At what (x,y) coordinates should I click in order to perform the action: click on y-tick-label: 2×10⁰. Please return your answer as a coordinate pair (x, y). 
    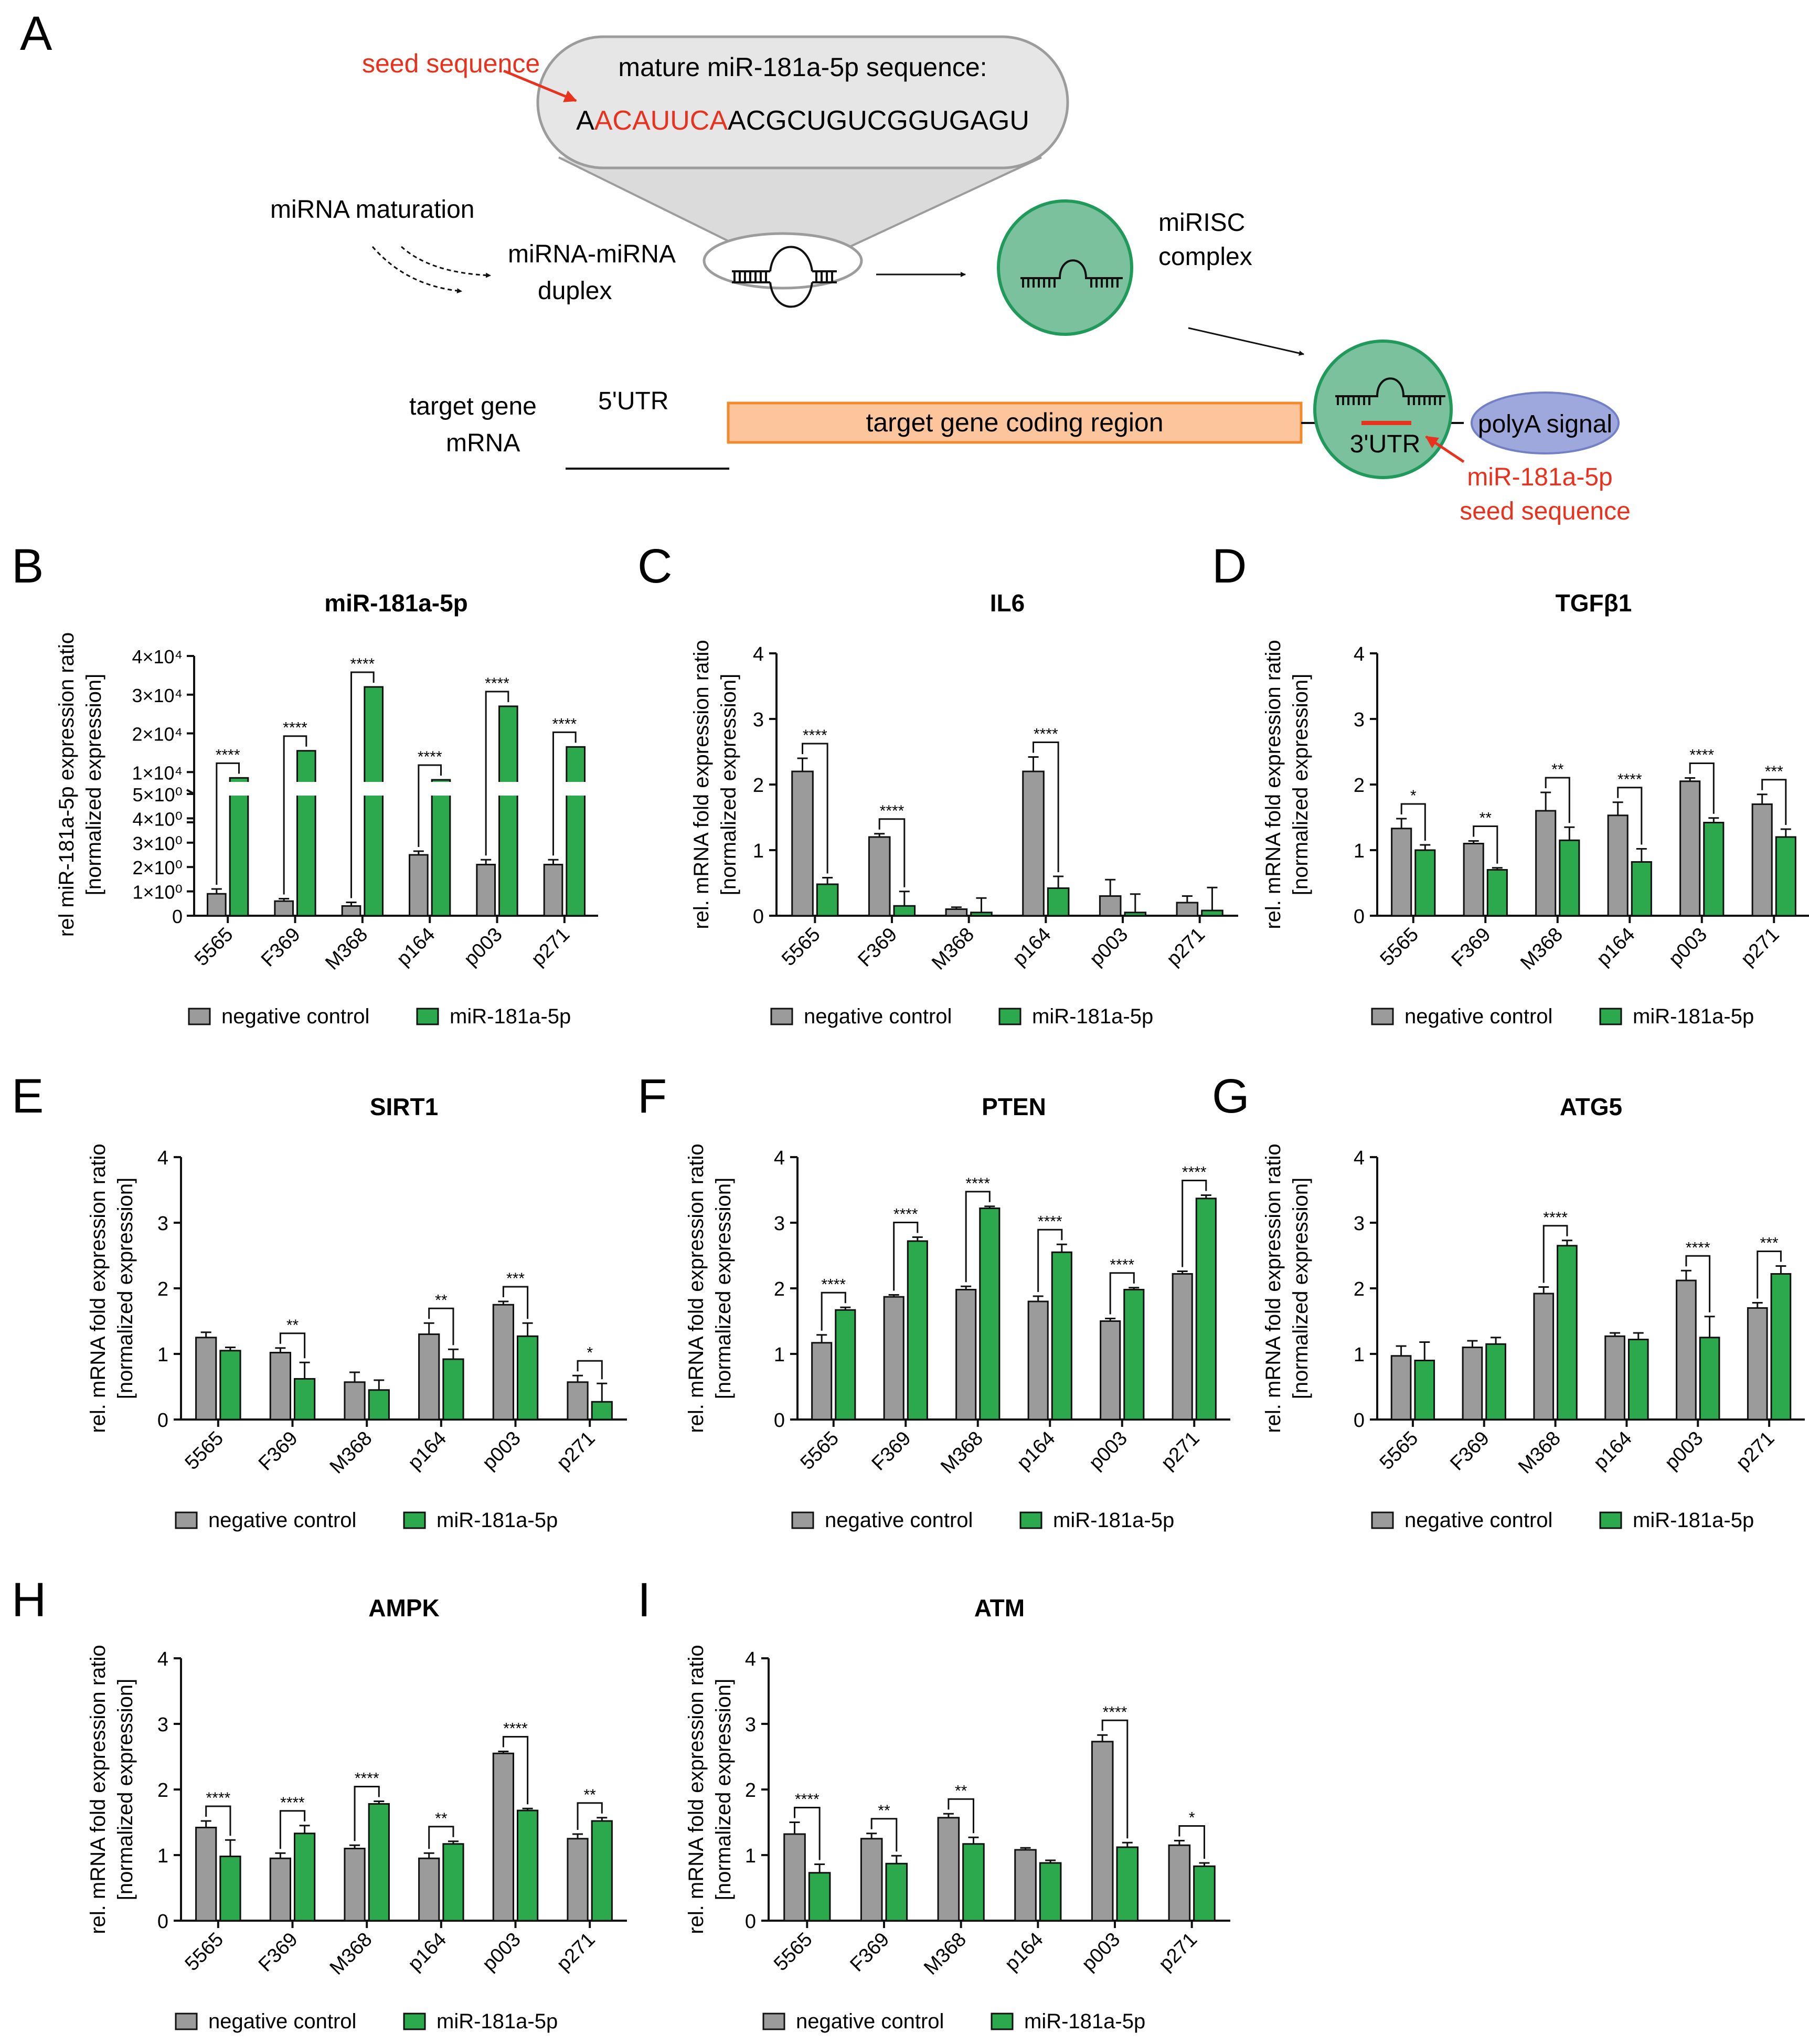
    Looking at the image, I should click on (157, 868).